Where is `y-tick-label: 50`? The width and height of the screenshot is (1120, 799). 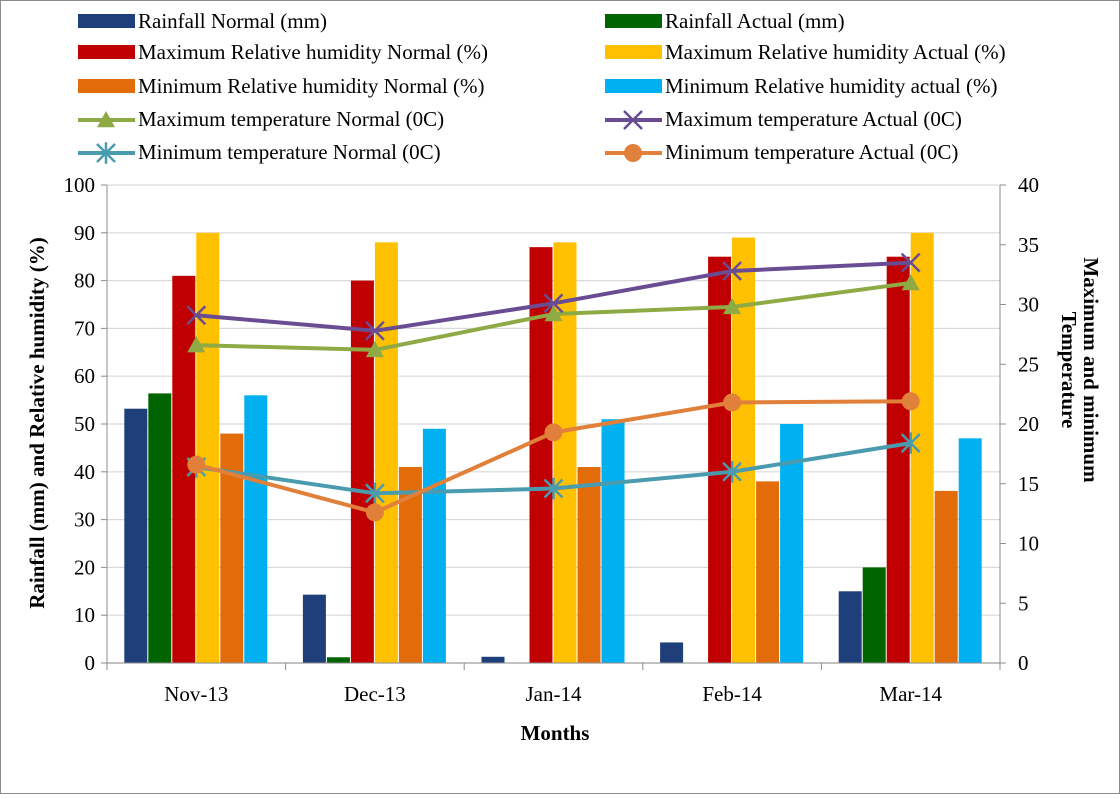
y-tick-label: 50 is located at coordinates (84, 424).